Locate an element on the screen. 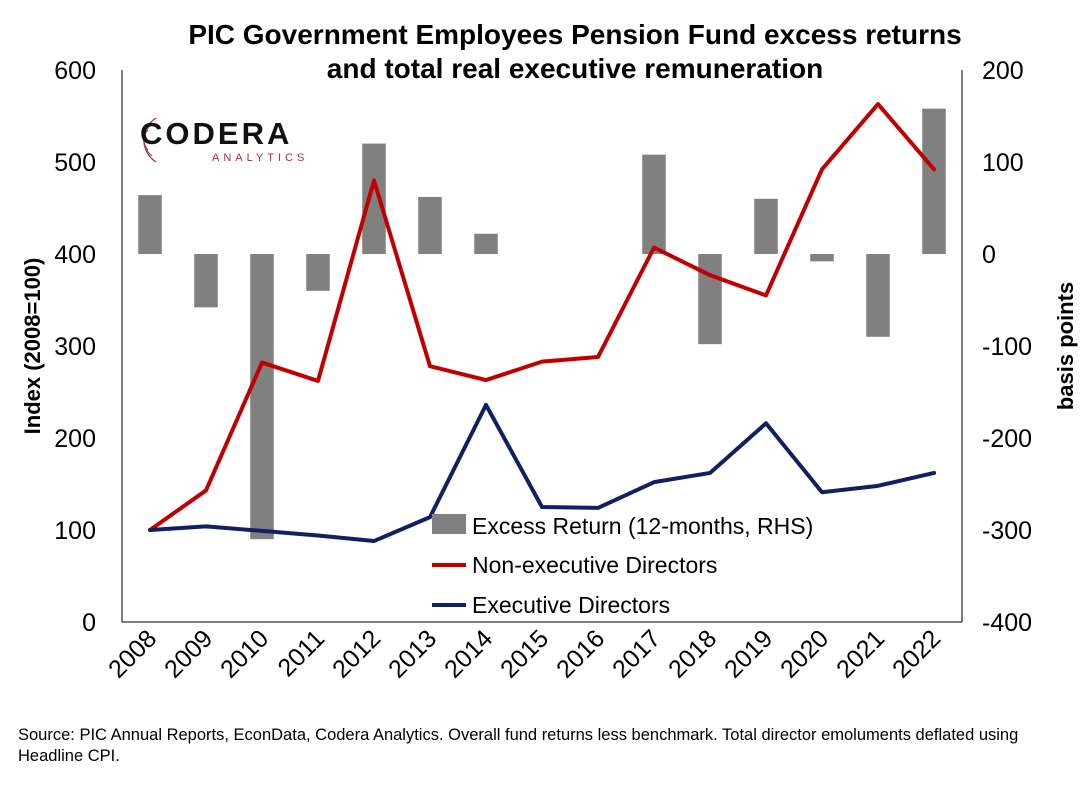  left-tick-label: 200 is located at coordinates (75, 439).